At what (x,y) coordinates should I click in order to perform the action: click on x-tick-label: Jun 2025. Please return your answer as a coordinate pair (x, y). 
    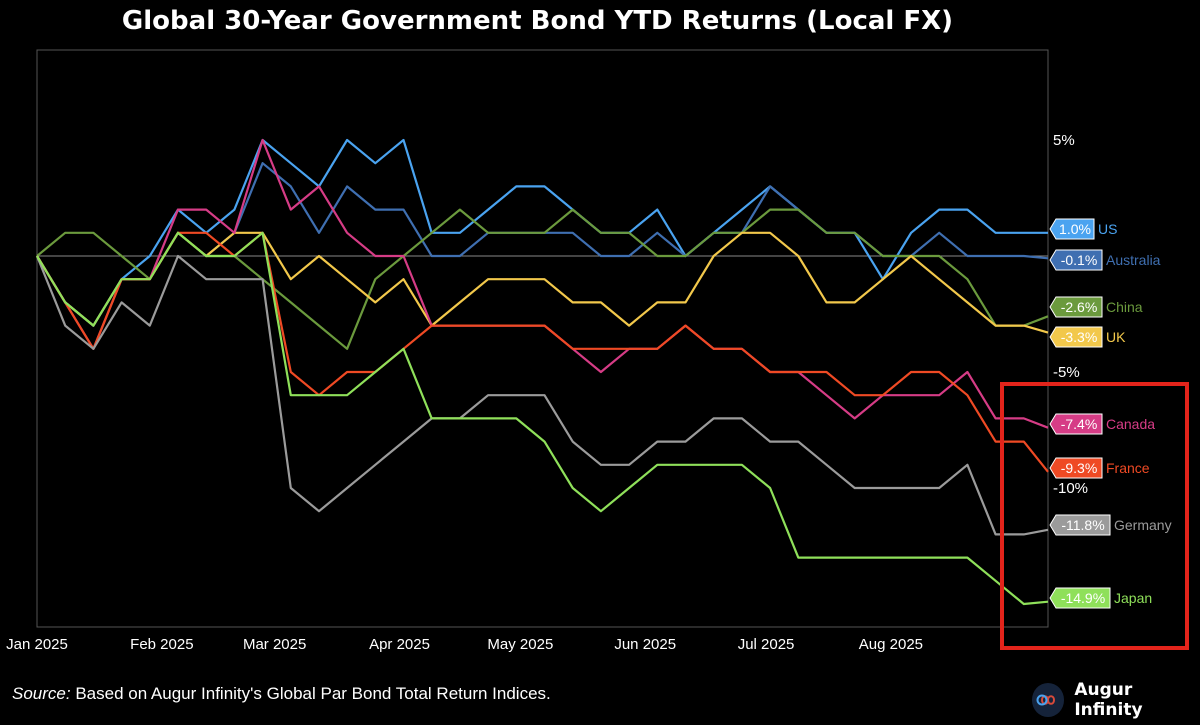
    Looking at the image, I should click on (645, 644).